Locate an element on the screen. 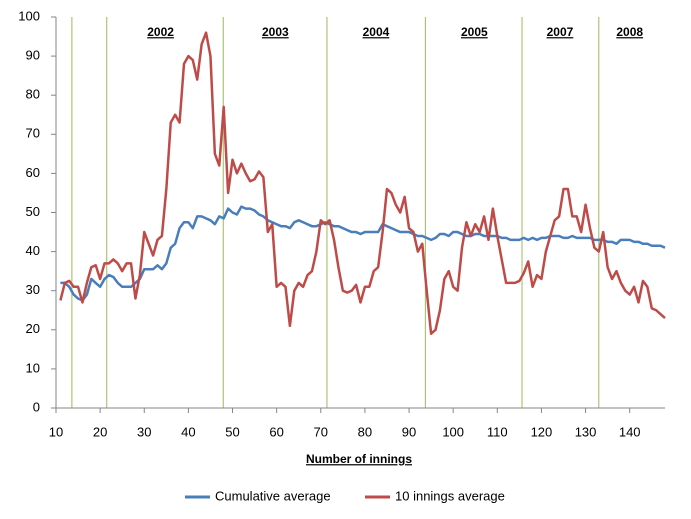  y-tick-label: 100 is located at coordinates (29, 15).